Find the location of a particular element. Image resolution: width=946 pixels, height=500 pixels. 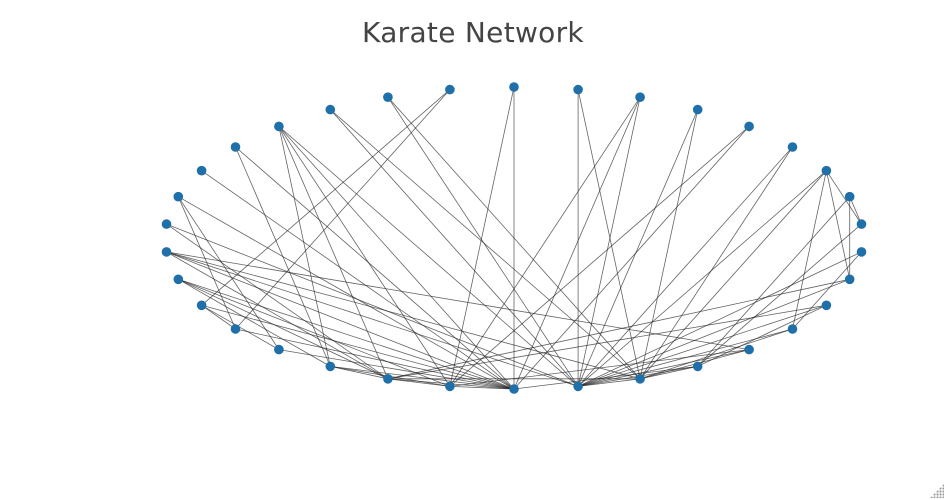

chart-title: Karate Network is located at coordinates (473, 32).